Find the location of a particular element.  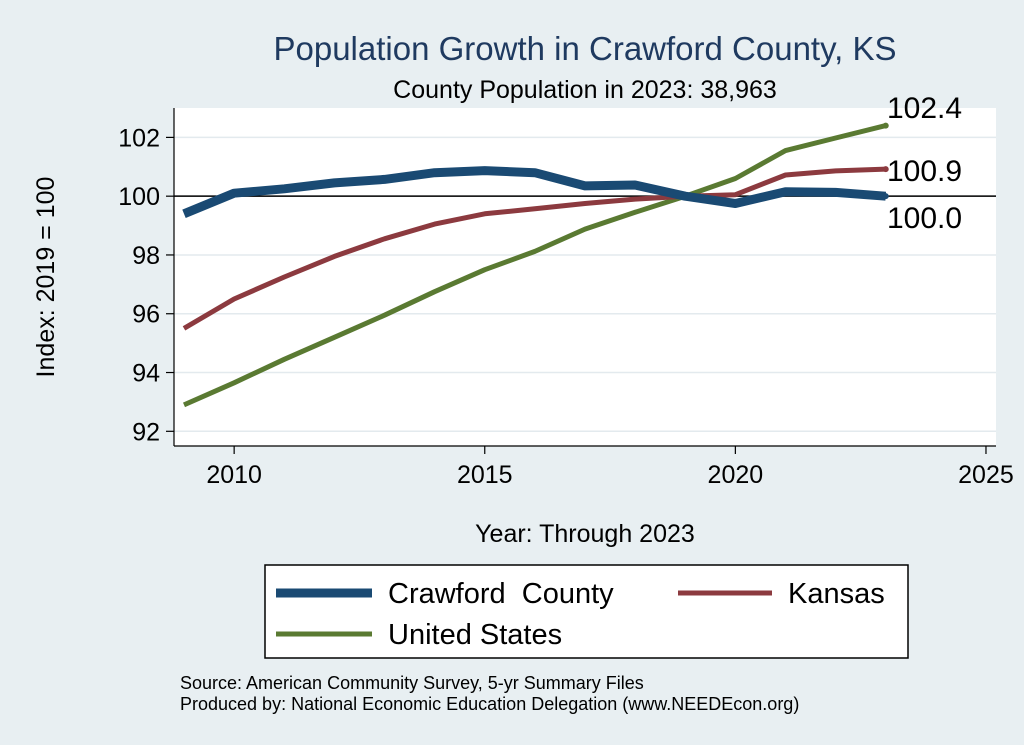

end-labels: 100.0 100.9 102.4 is located at coordinates (924, 163).